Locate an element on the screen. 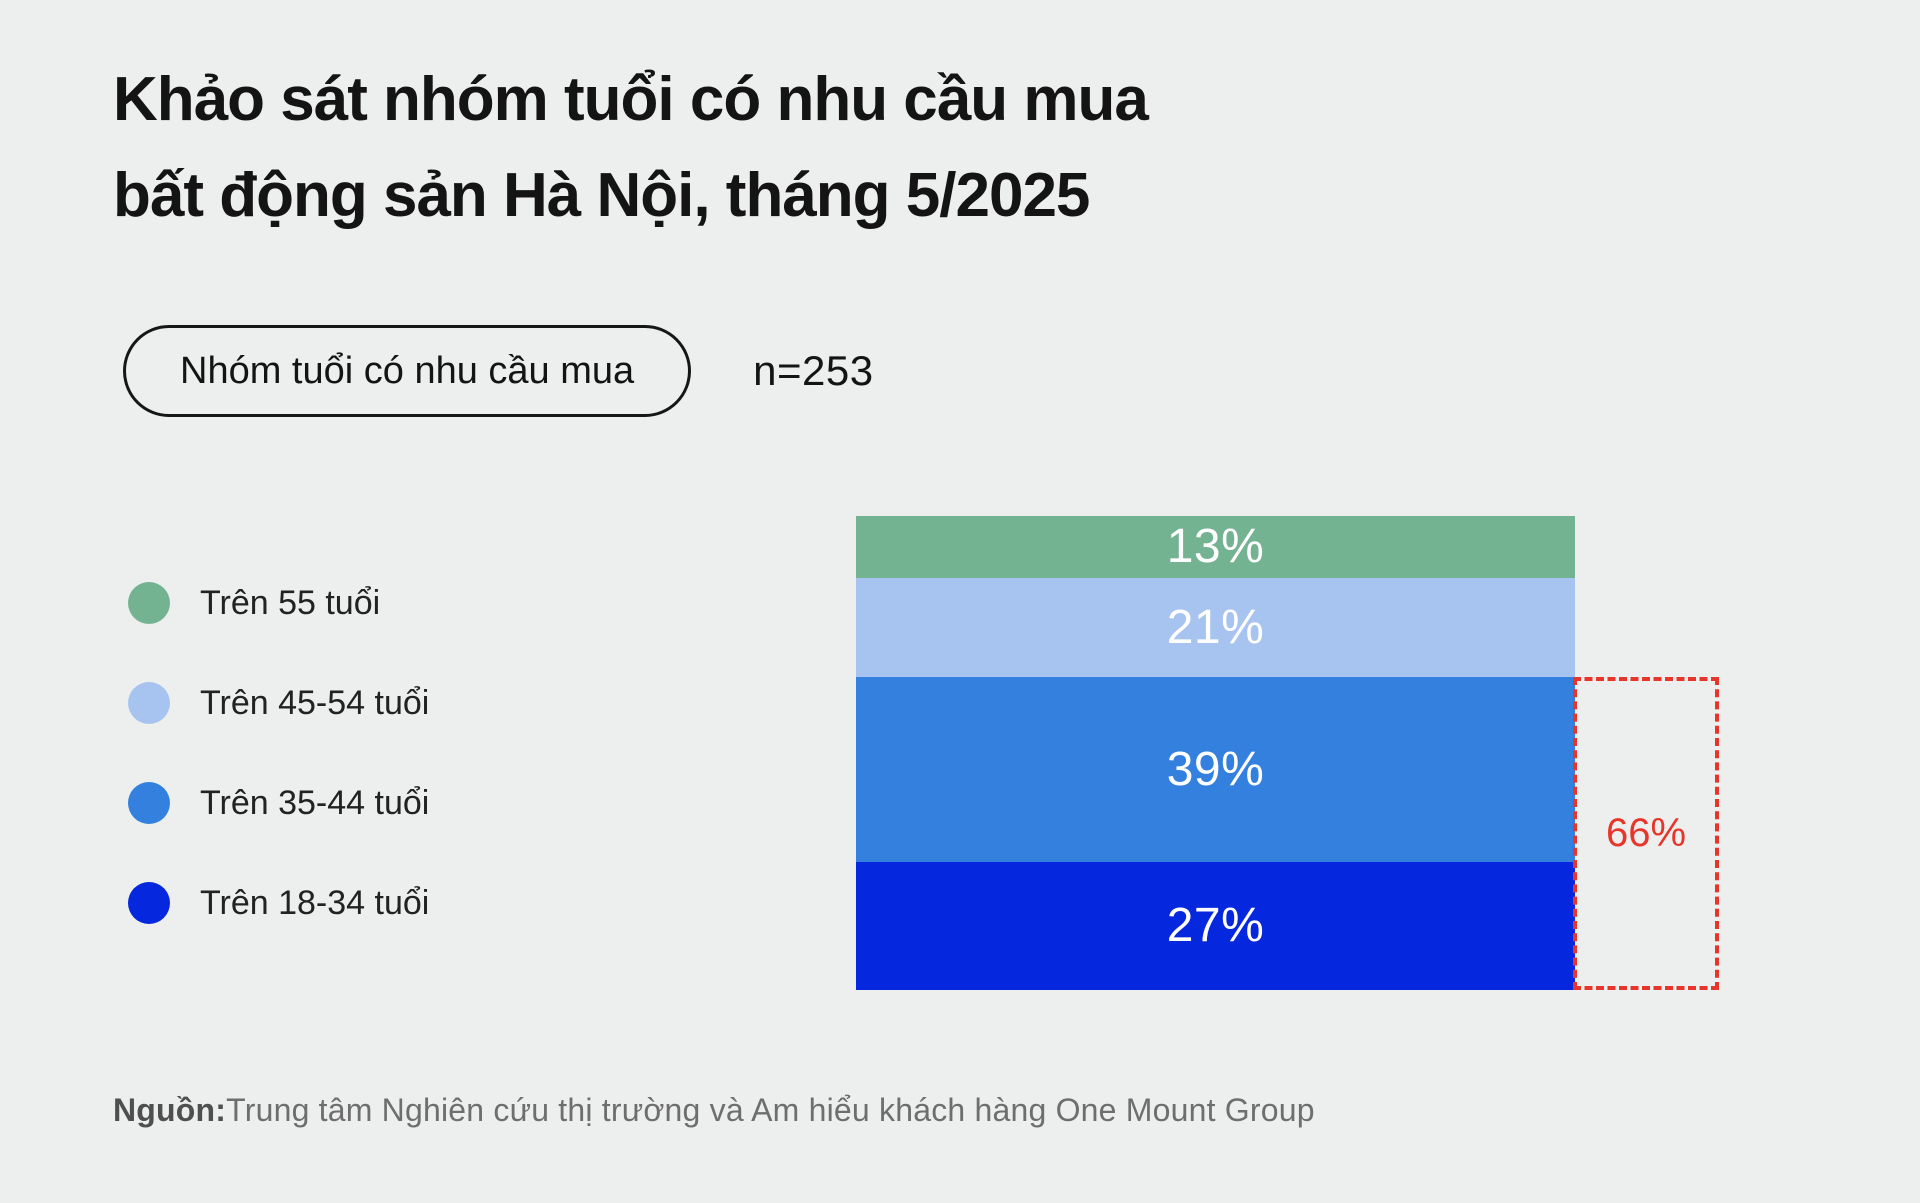 This screenshot has height=1203, width=1920. legend-item-18-34: Trên 18-34 tuổi is located at coordinates (278, 903).